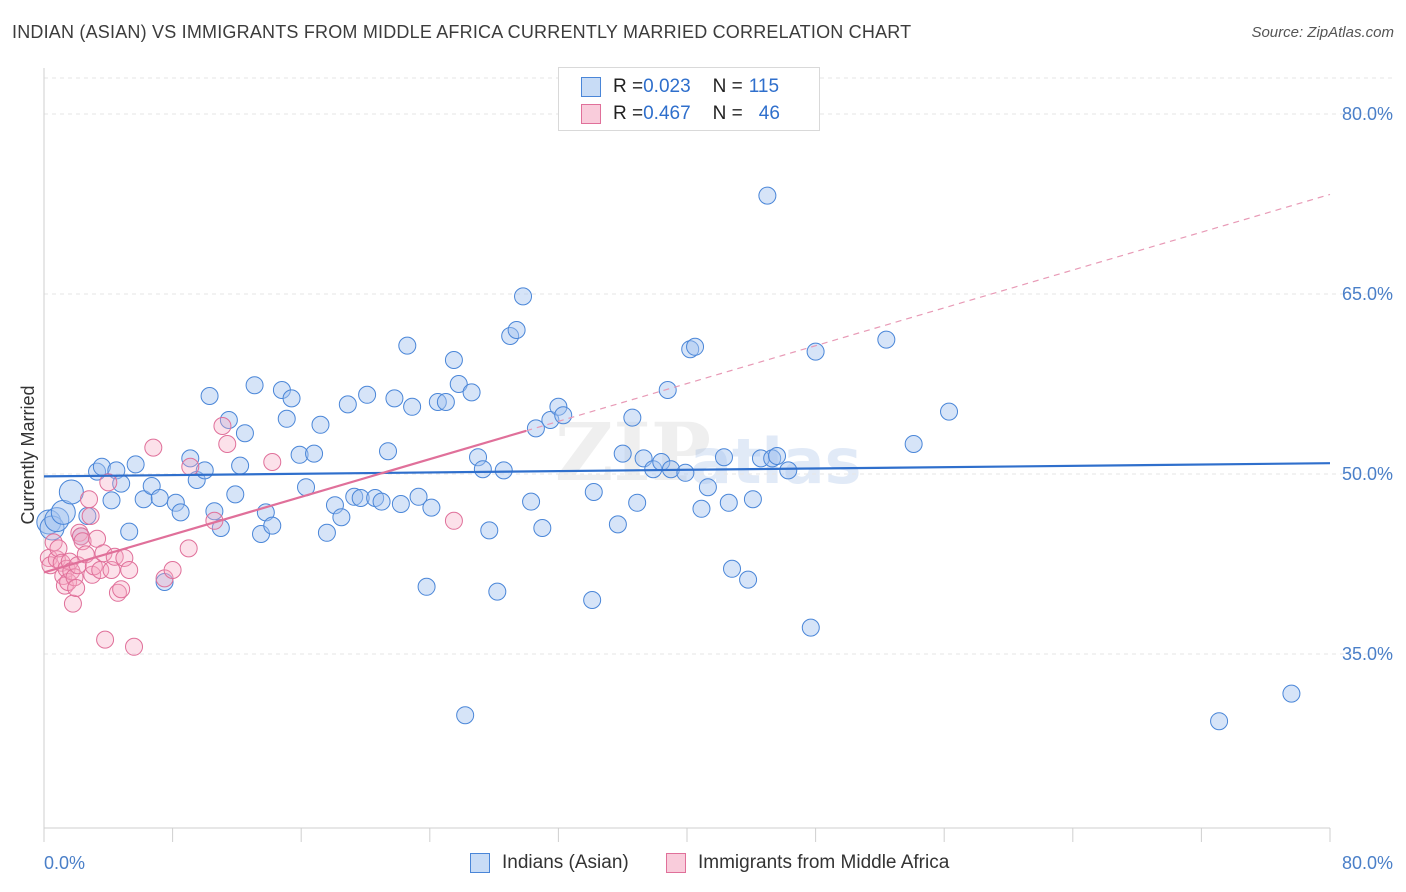 This screenshot has width=1406, height=892. I want to click on watermark-zip: ZIP, so click(633, 452).